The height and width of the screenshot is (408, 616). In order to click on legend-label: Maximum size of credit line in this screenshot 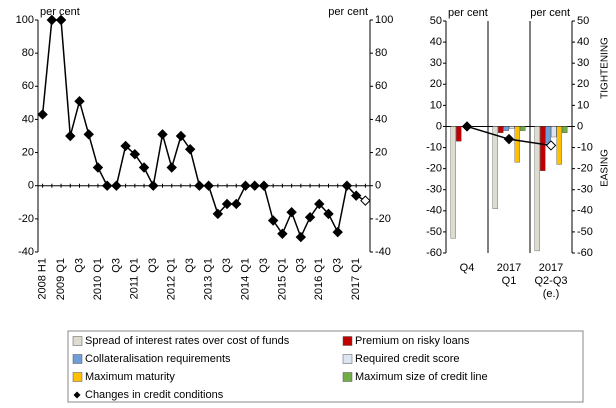, I will do `click(421, 377)`.